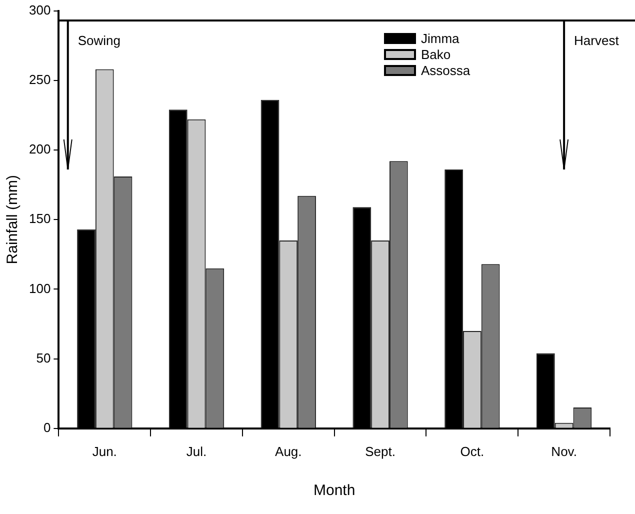 The width and height of the screenshot is (635, 514). What do you see at coordinates (436, 54) in the screenshot?
I see `legend-label: Bako` at bounding box center [436, 54].